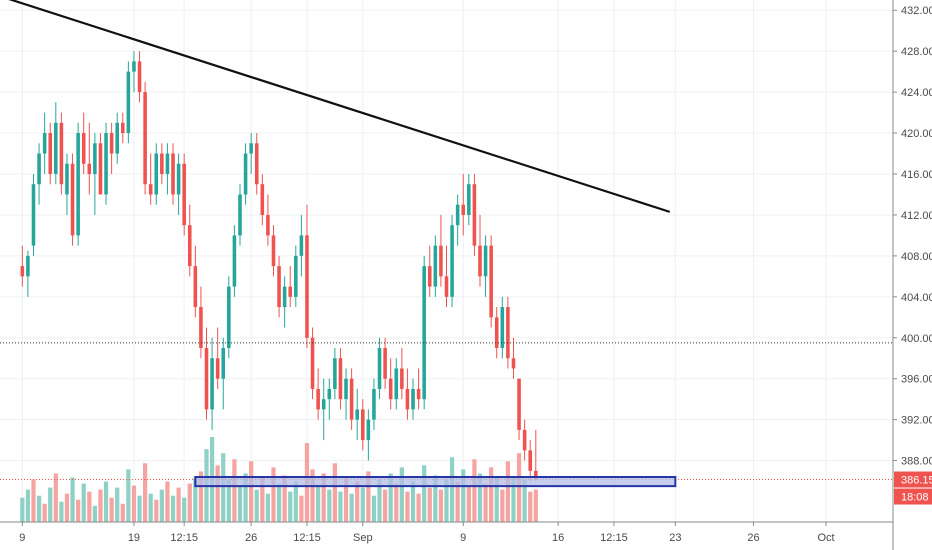 The image size is (932, 550). Describe the element at coordinates (916, 462) in the screenshot. I see `y-tick-label: 388.00` at that location.